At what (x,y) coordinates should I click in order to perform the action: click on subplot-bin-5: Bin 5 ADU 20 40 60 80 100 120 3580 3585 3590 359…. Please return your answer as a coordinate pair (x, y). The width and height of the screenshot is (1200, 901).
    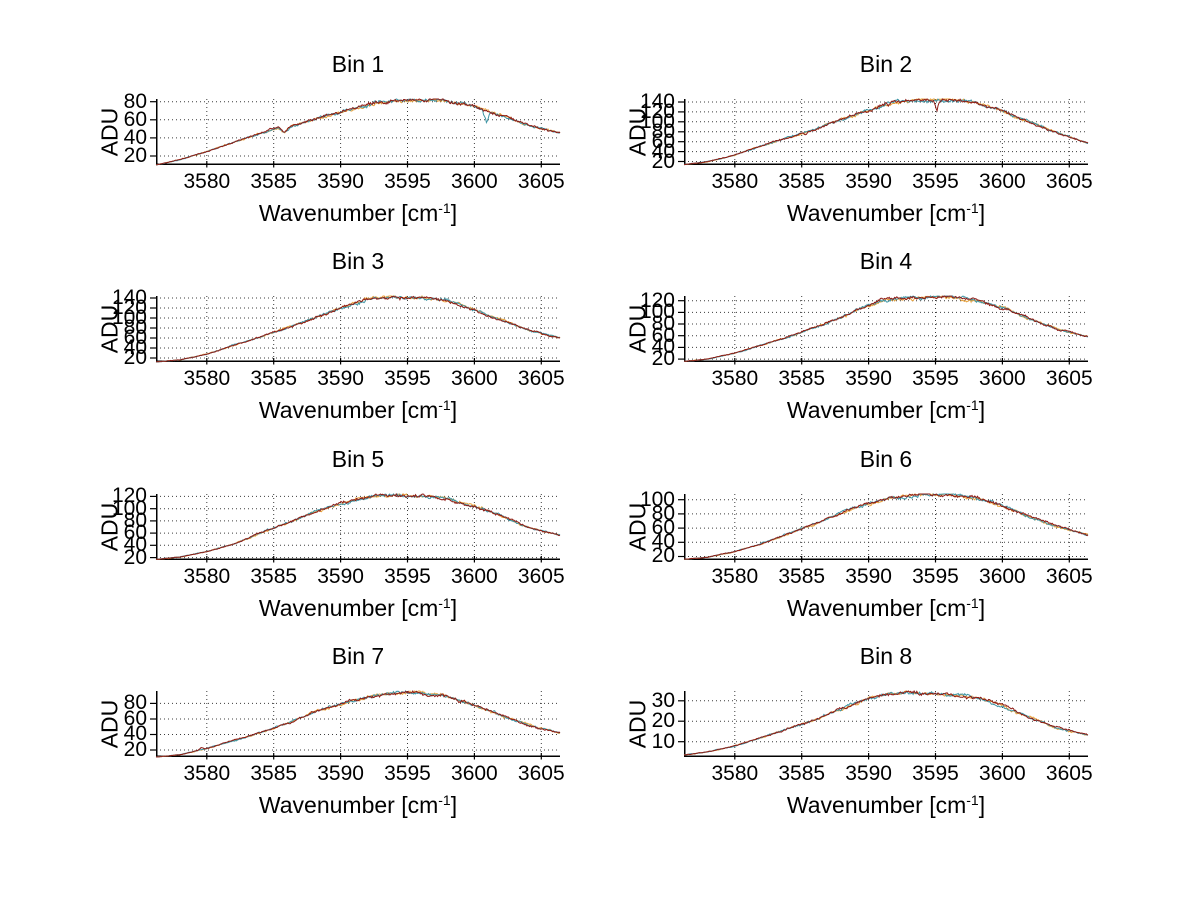
    Looking at the image, I should click on (331, 534).